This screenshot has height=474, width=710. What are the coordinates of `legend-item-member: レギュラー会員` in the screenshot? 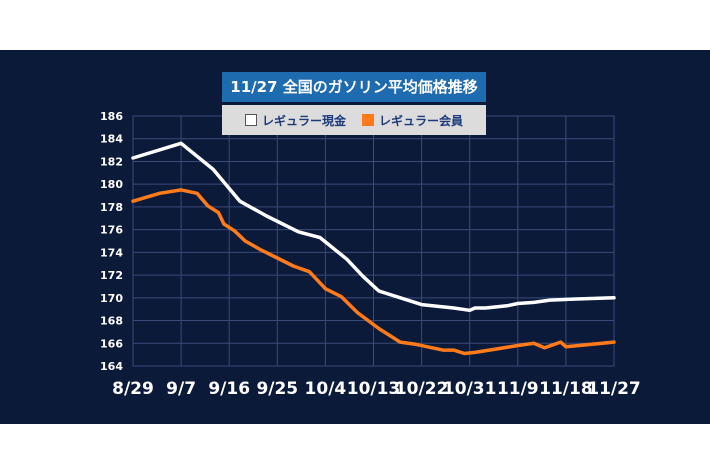 It's located at (412, 120).